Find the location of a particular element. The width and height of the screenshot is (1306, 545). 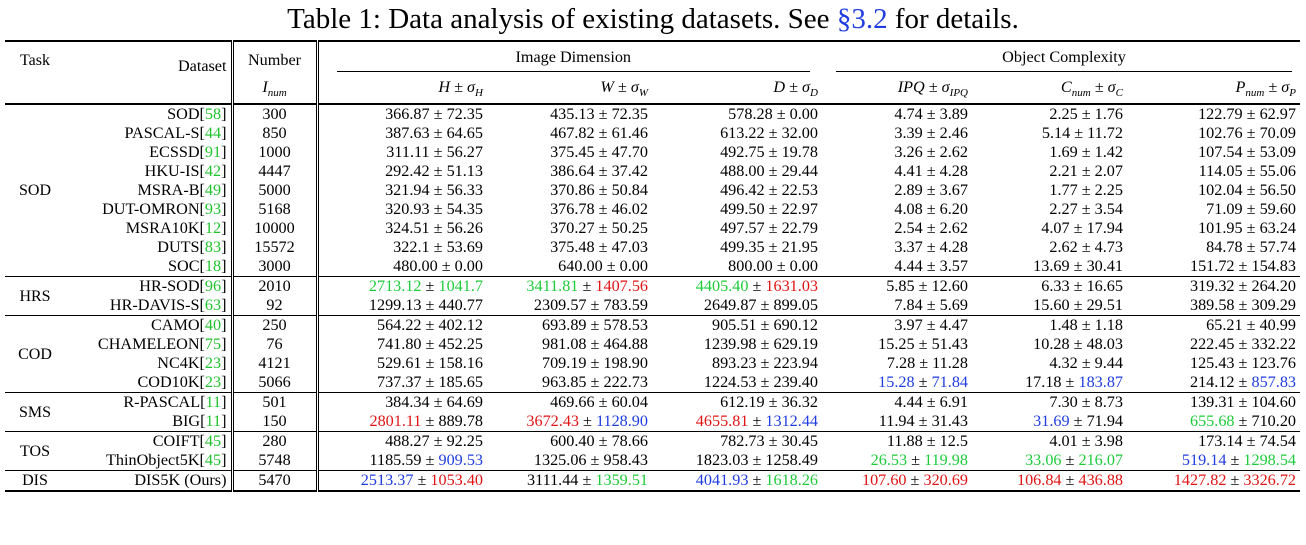

pnum-cell-mean: 214.12 is located at coordinates (1212, 382).